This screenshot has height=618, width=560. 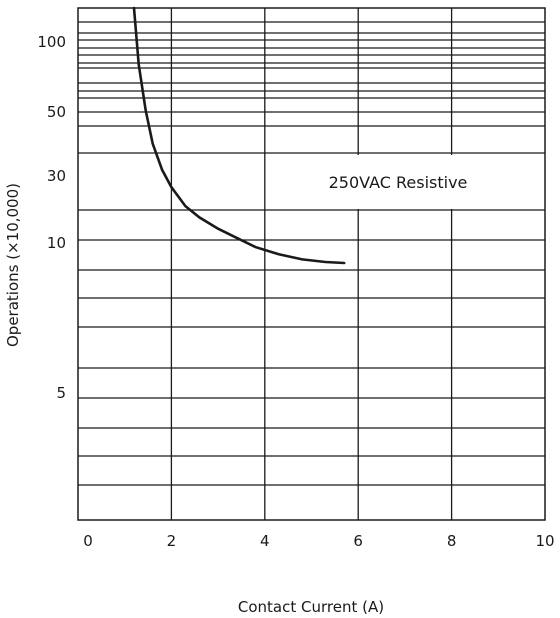 What do you see at coordinates (56, 176) in the screenshot?
I see `y-tick-label: 30` at bounding box center [56, 176].